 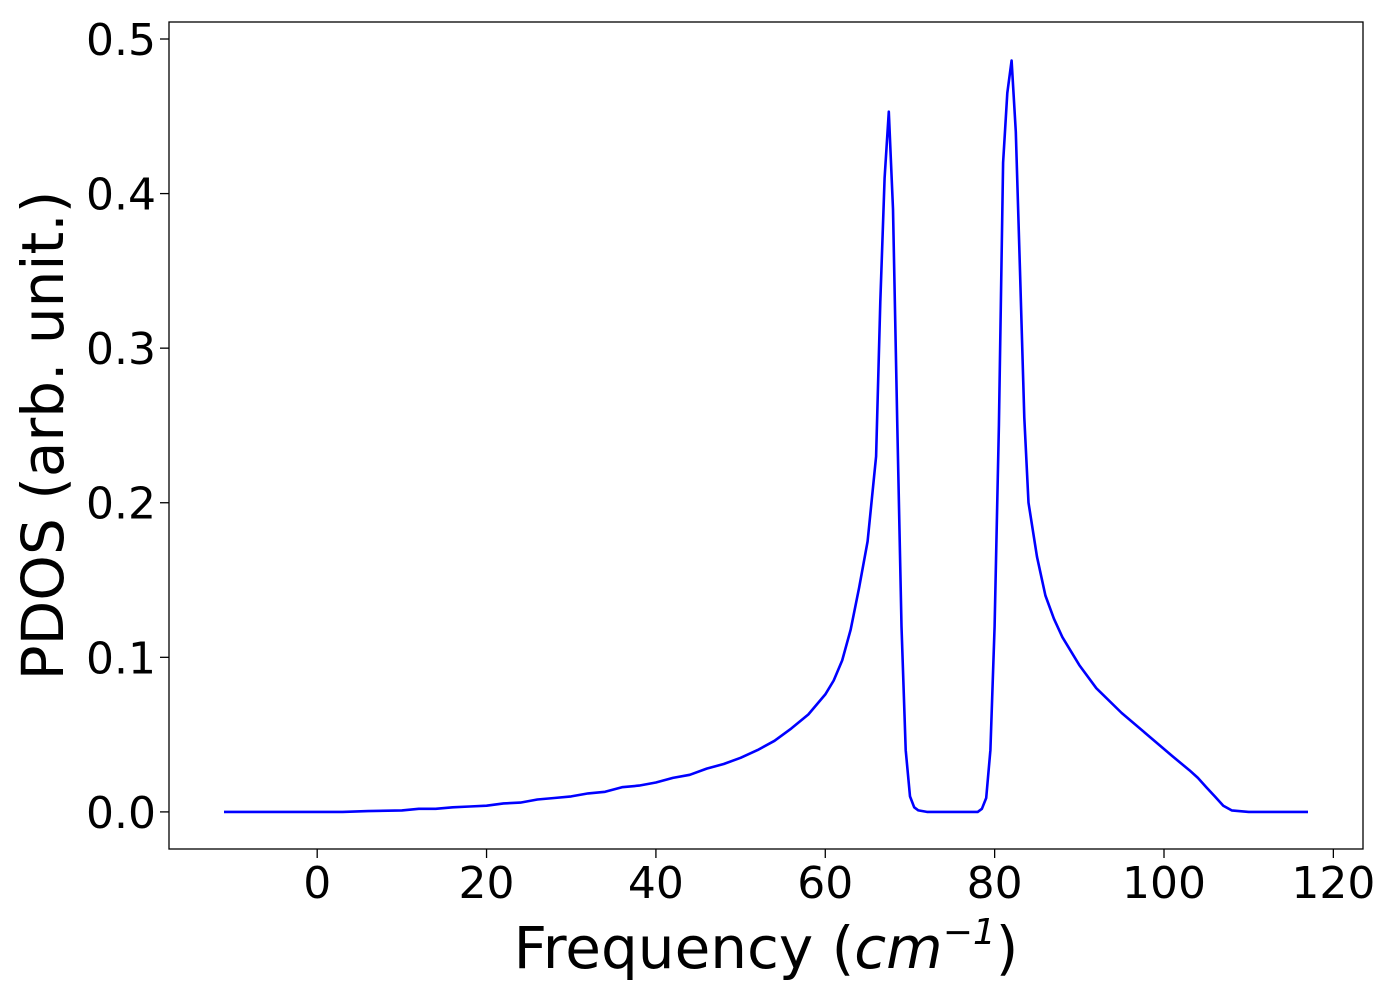 What do you see at coordinates (1164, 883) in the screenshot?
I see `x-tick-label: 100` at bounding box center [1164, 883].